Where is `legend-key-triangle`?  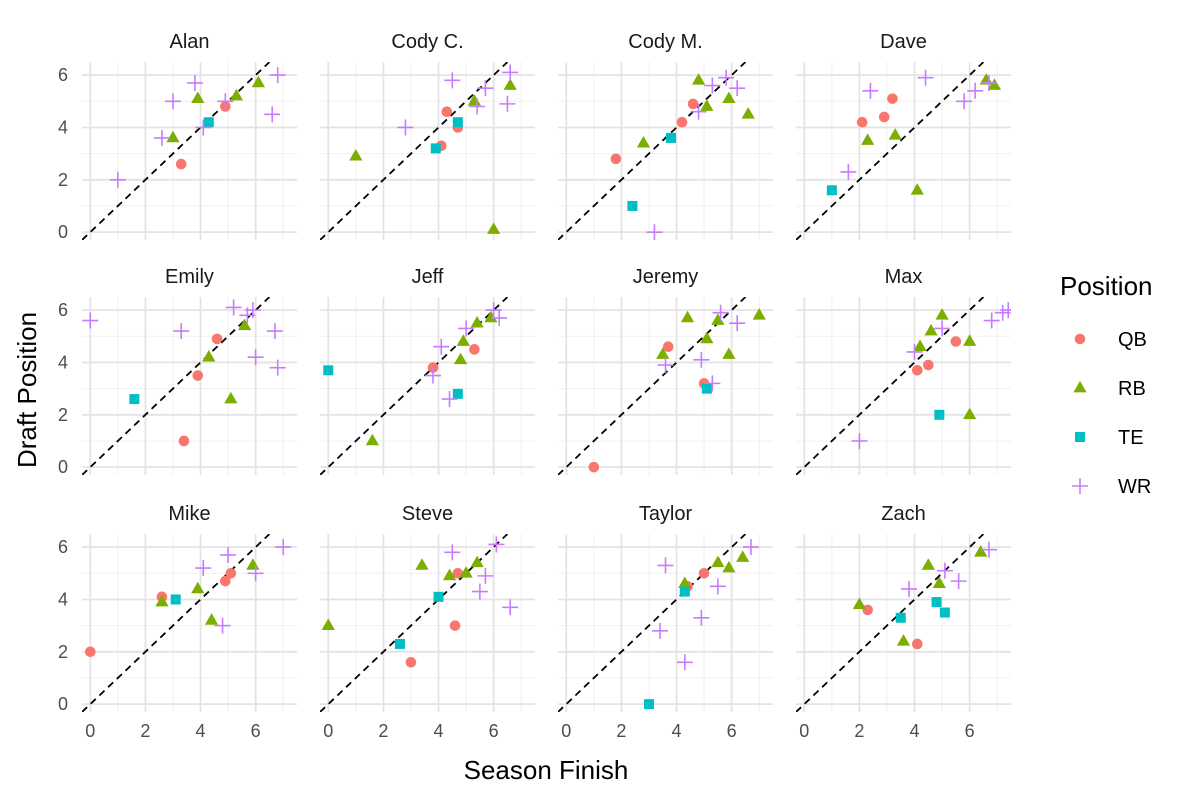 legend-key-triangle is located at coordinates (1080, 386).